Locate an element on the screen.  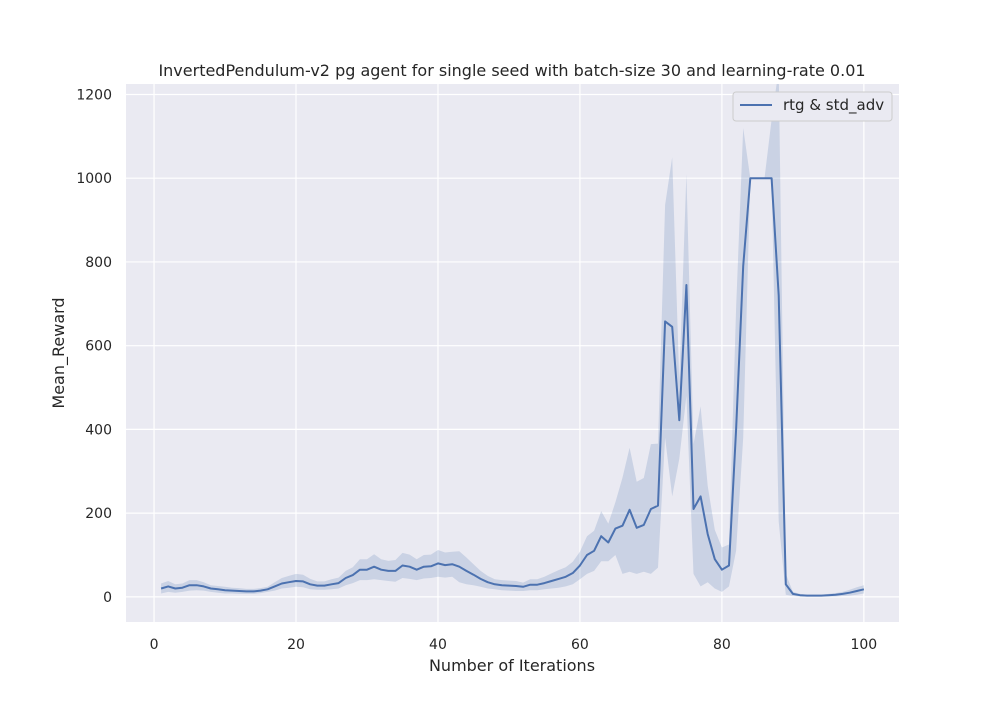
legend: rtg & std_adv is located at coordinates (812, 106).